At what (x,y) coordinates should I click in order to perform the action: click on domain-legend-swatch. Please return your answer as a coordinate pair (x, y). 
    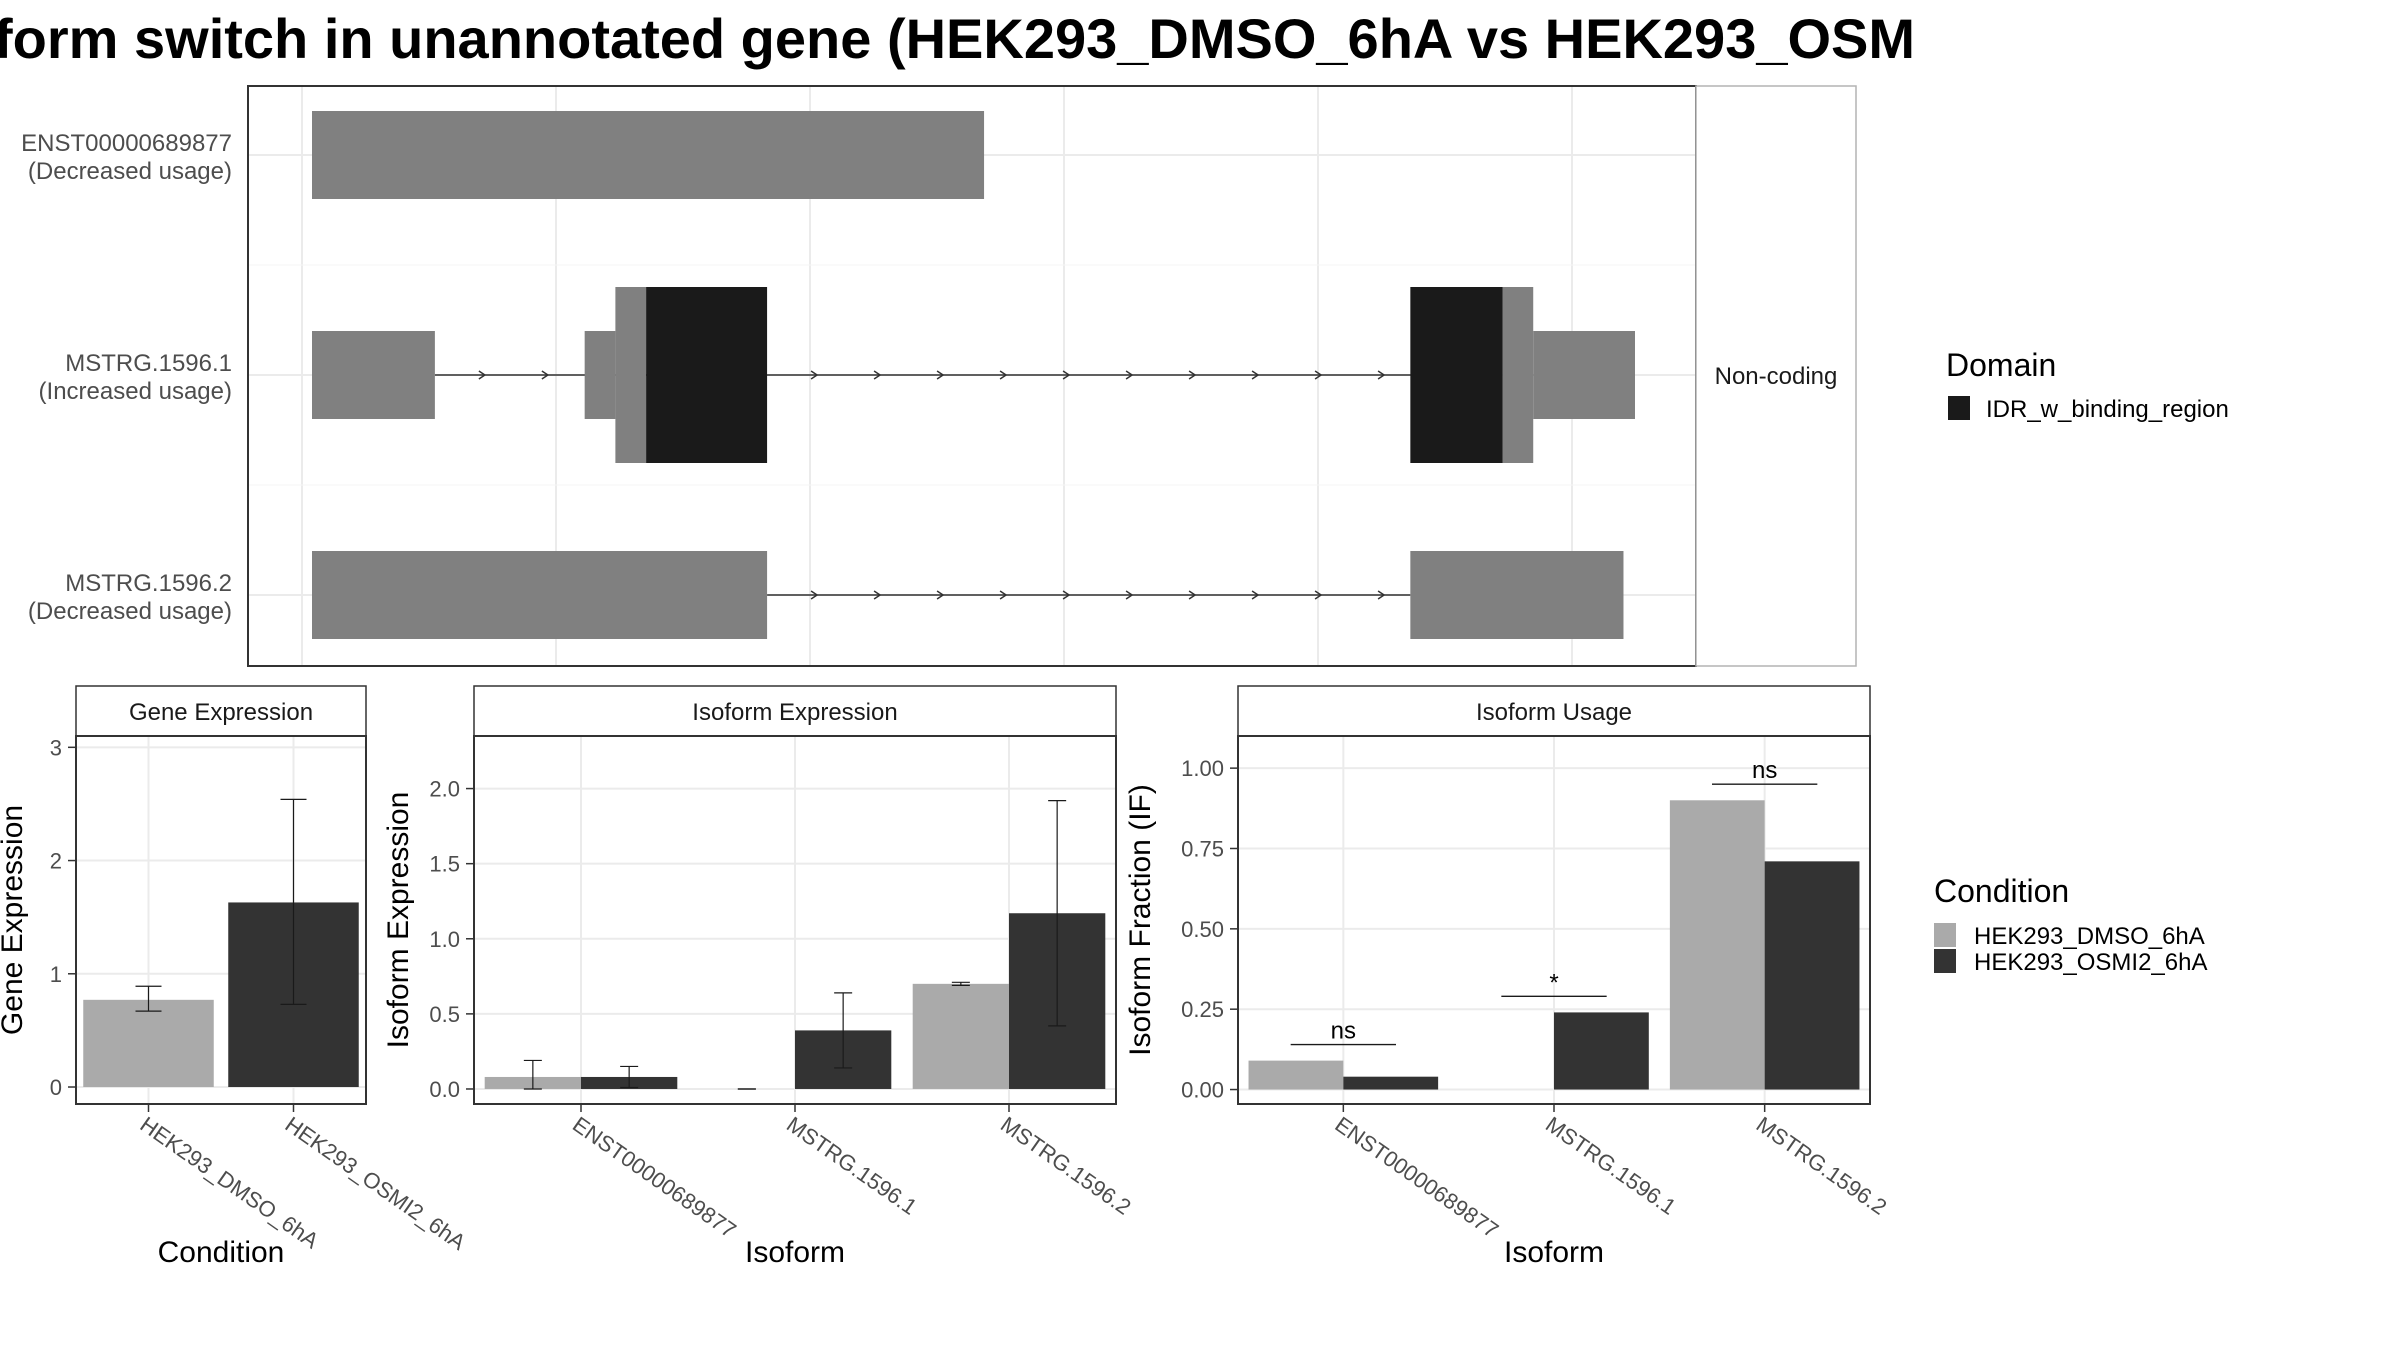
    Looking at the image, I should click on (1959, 408).